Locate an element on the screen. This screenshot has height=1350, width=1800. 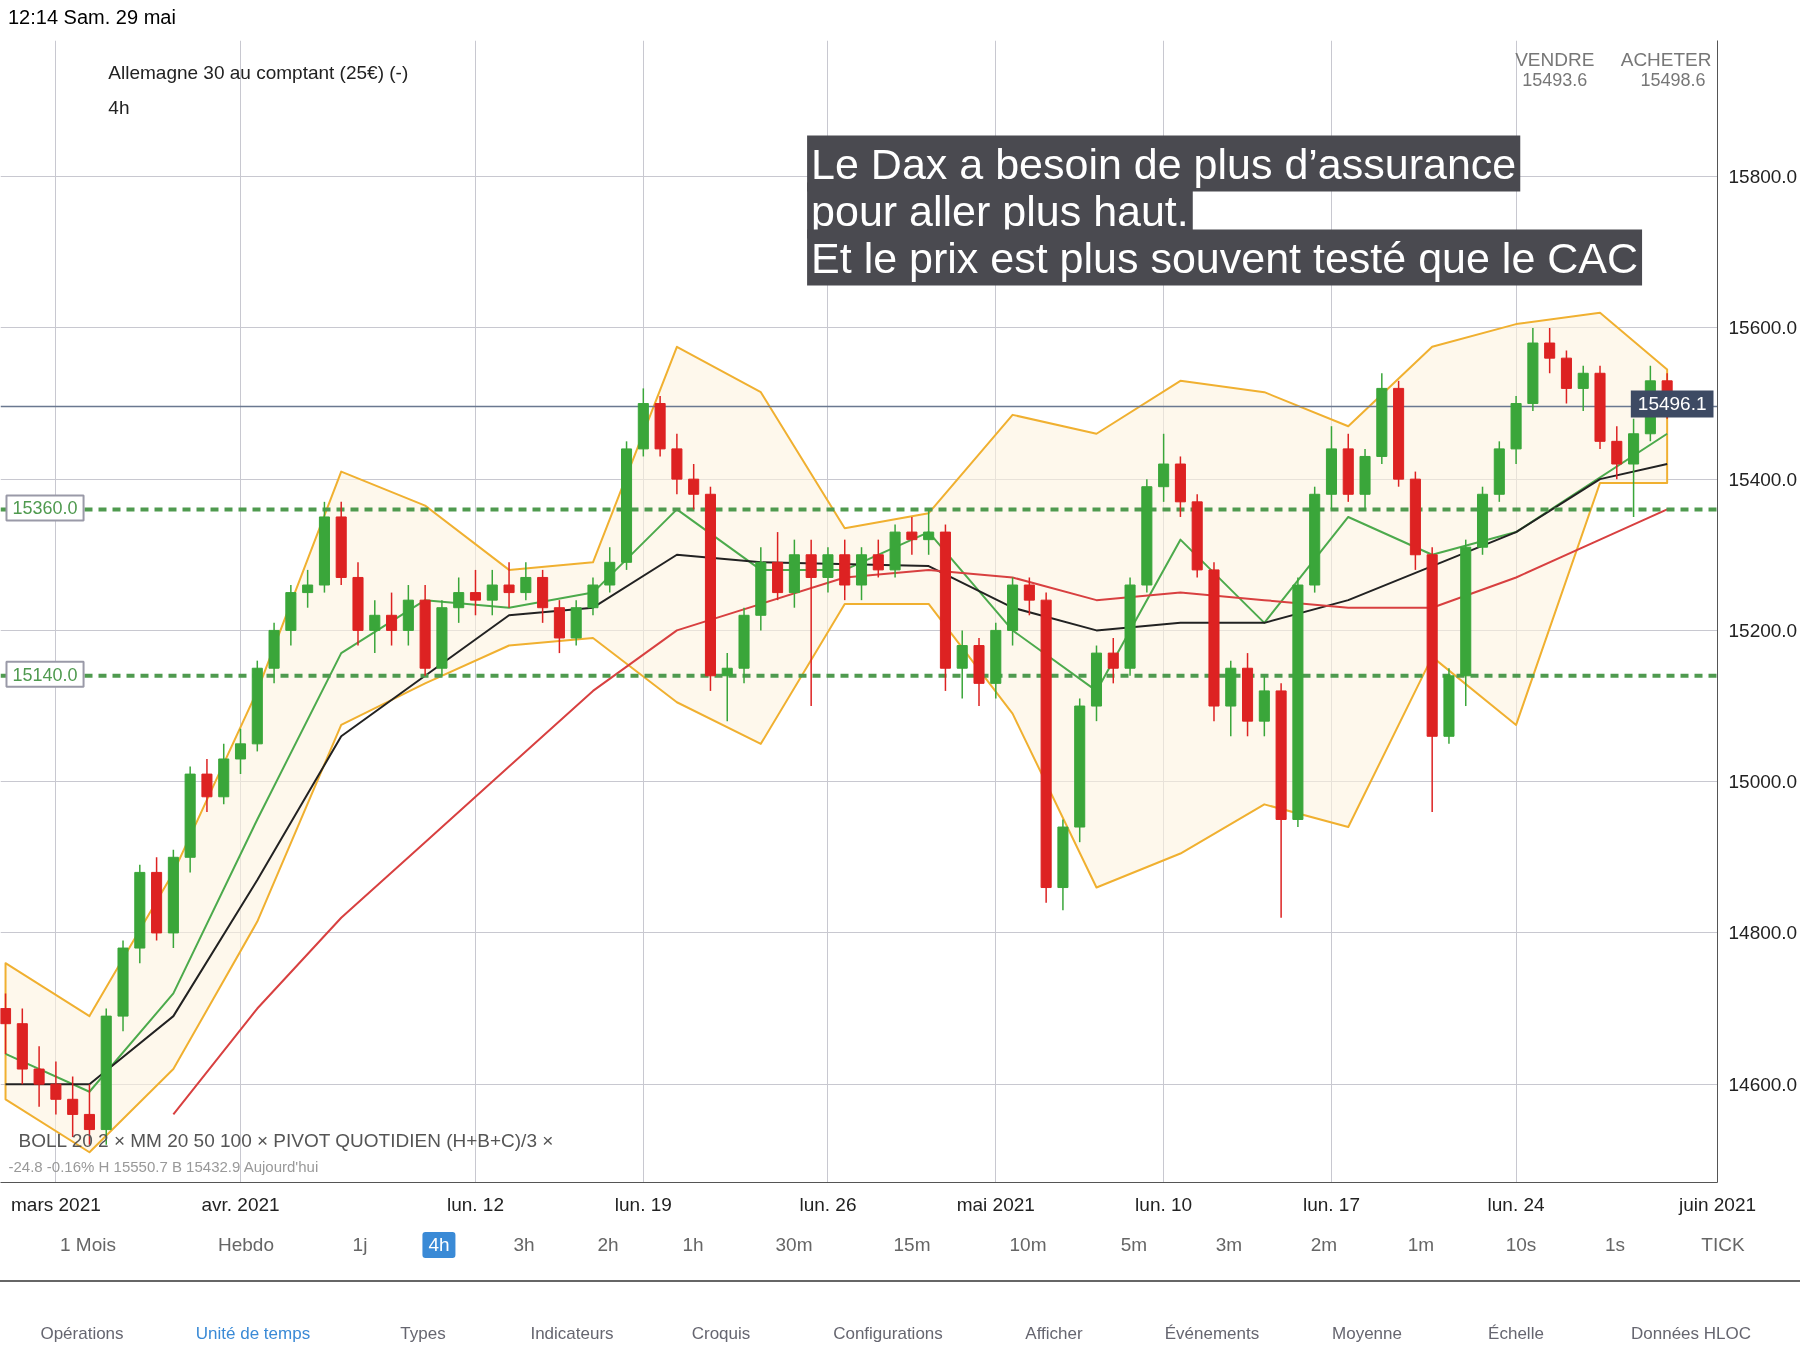
ref-line-label: 15360.0 is located at coordinates (45, 508).